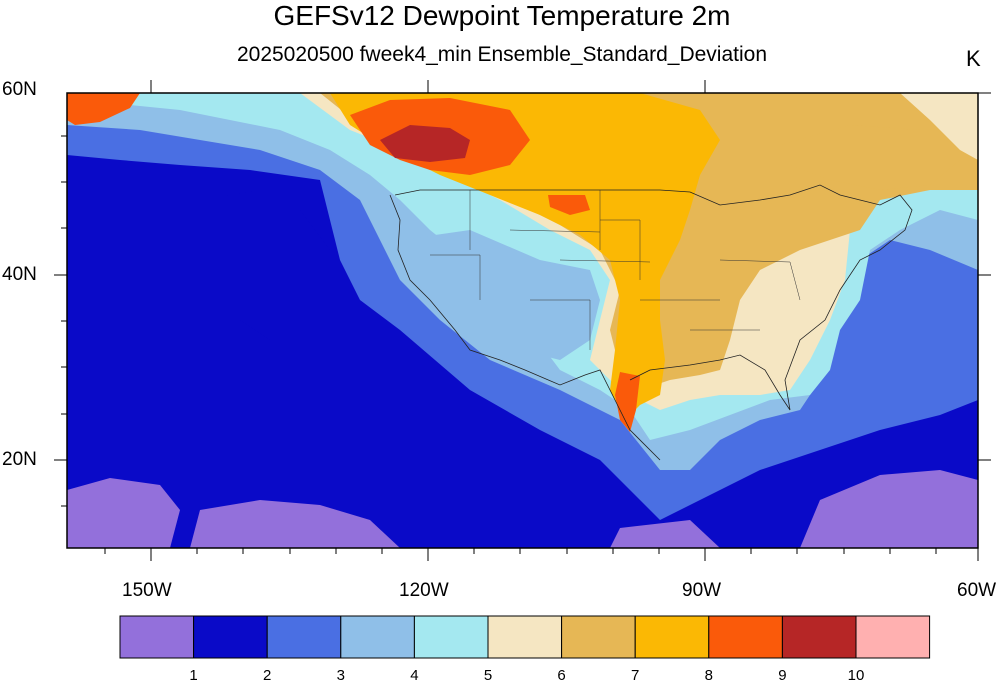 The width and height of the screenshot is (1004, 684). I want to click on colorbar-level-label: 3, so click(340, 675).